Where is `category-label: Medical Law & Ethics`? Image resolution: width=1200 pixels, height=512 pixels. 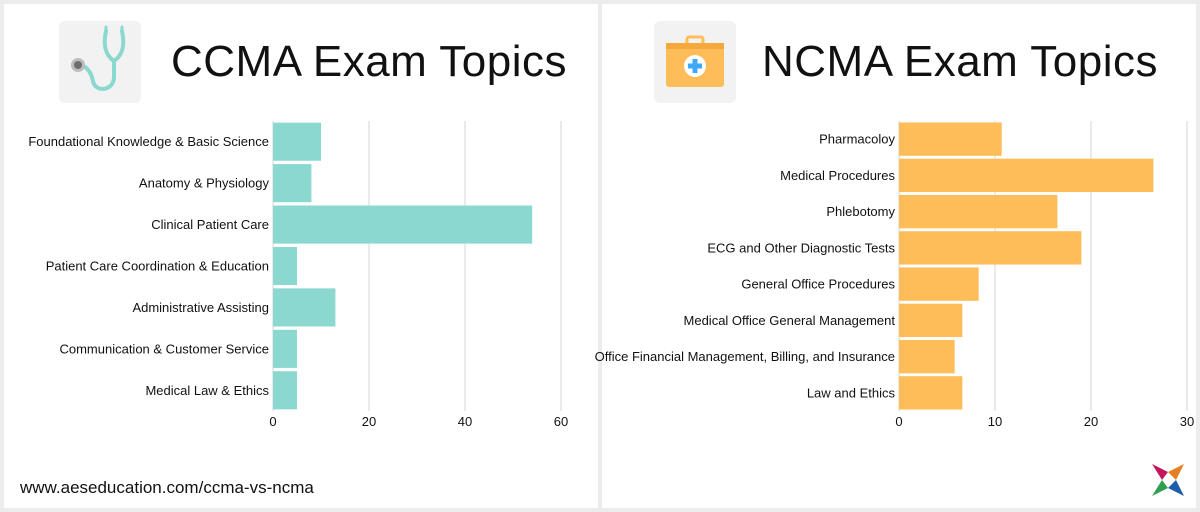 category-label: Medical Law & Ethics is located at coordinates (207, 390).